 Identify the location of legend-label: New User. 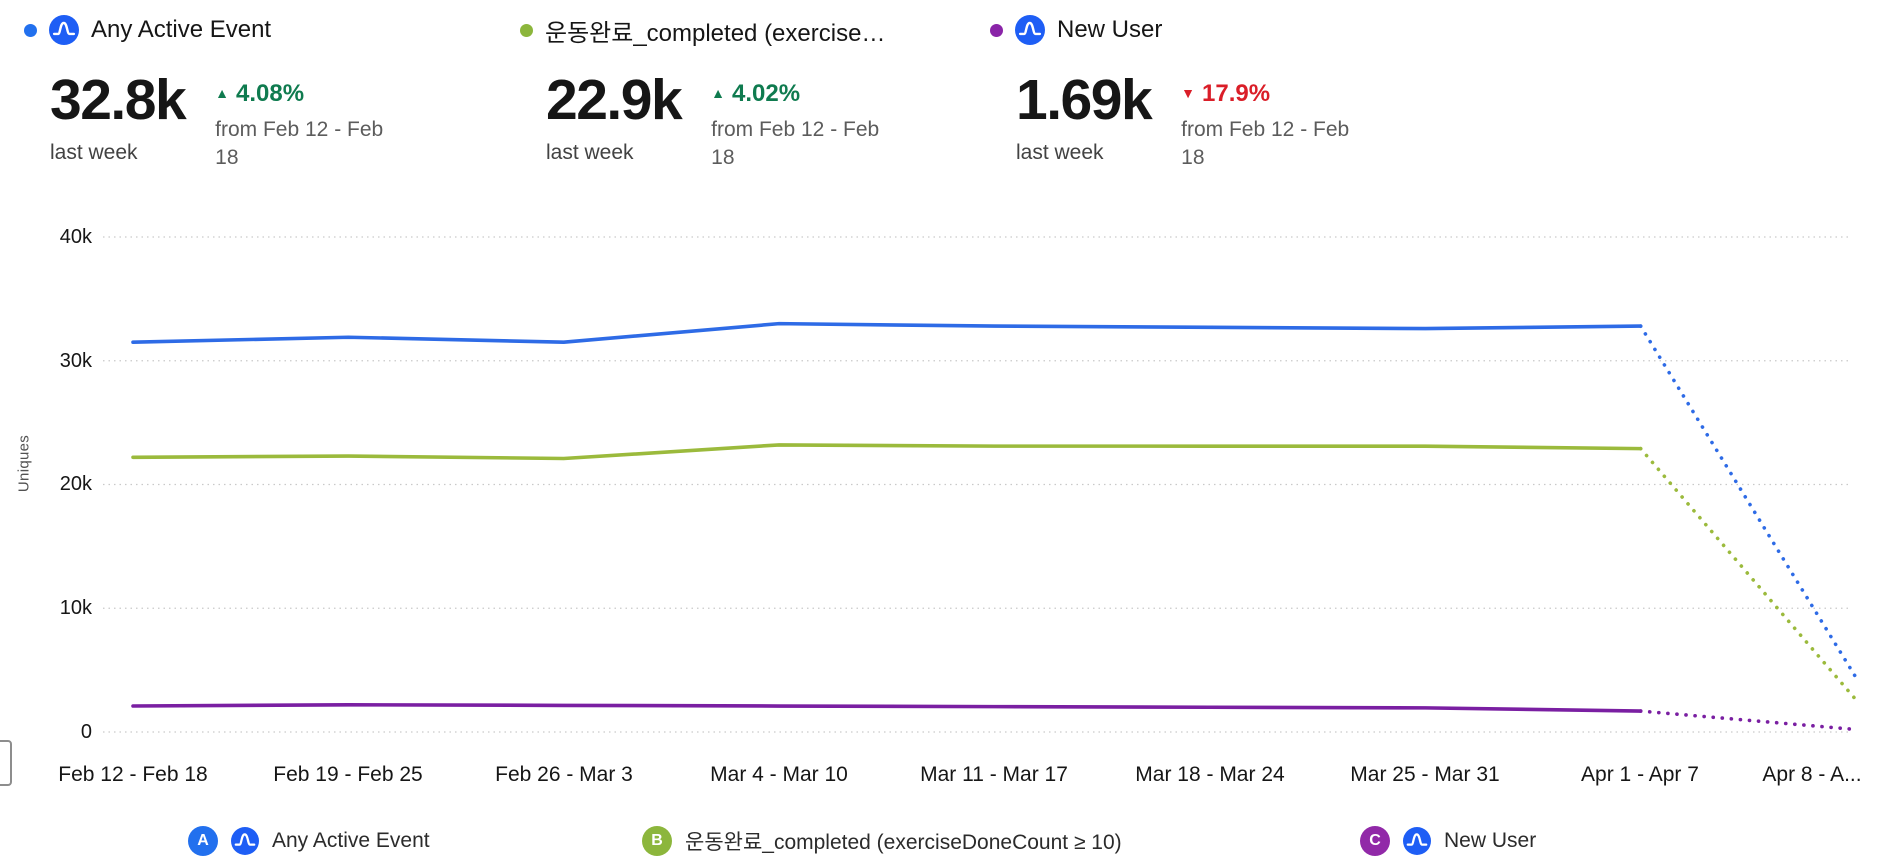
(1490, 840).